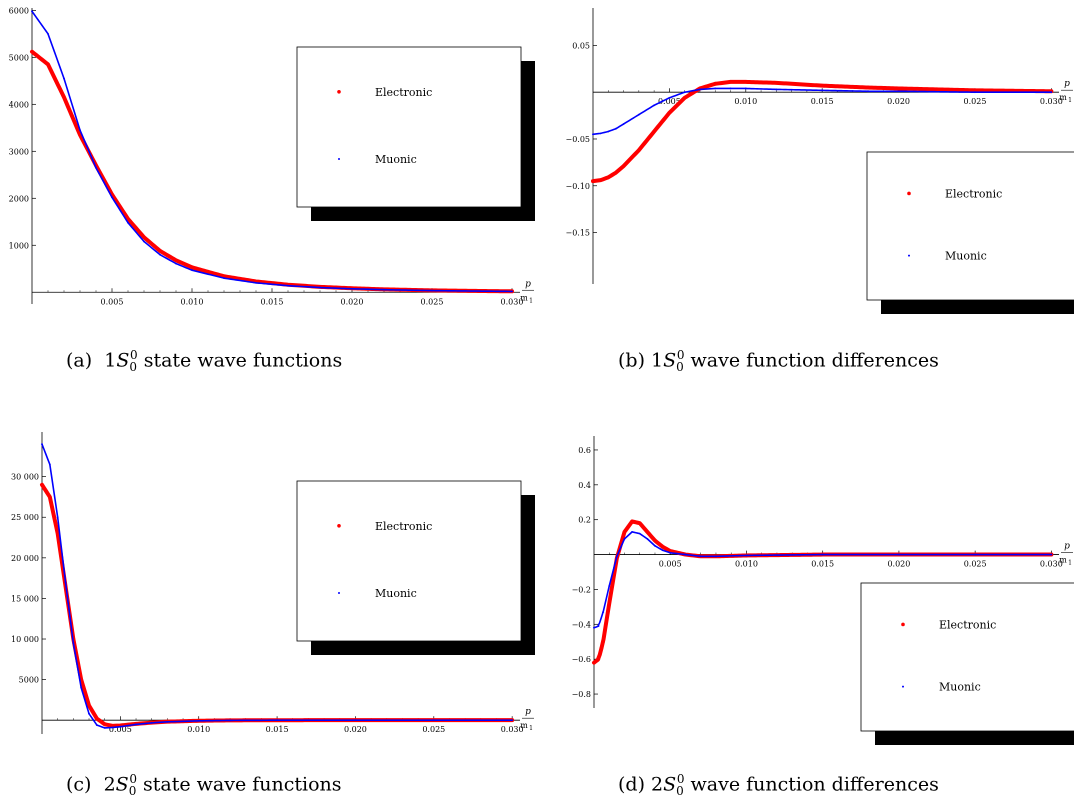 The height and width of the screenshot is (808, 1074). What do you see at coordinates (822, 111) in the screenshot?
I see `series-line-muonic` at bounding box center [822, 111].